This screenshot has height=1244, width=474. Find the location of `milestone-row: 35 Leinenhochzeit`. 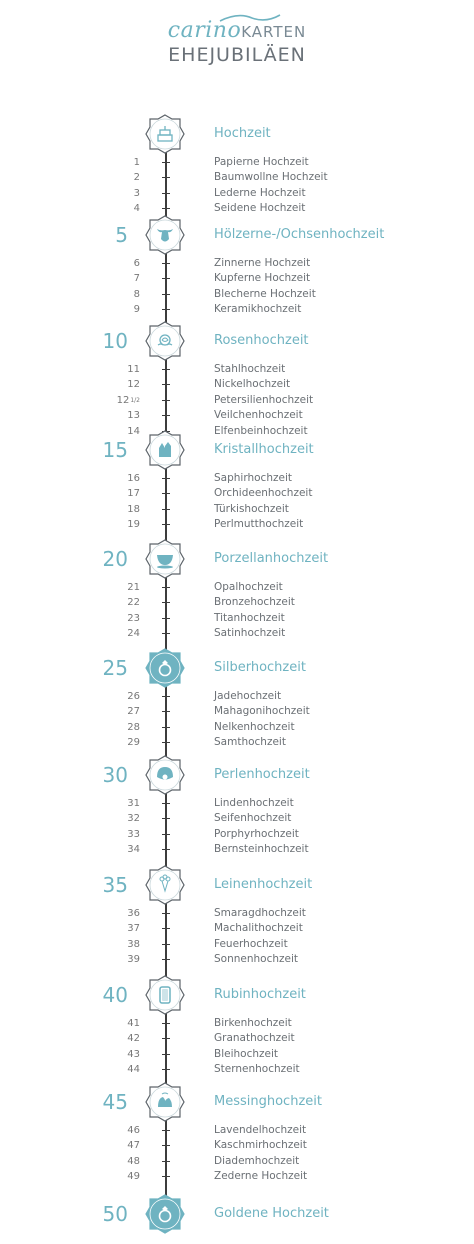

milestone-row: 35 Leinenhochzeit is located at coordinates (237, 885).